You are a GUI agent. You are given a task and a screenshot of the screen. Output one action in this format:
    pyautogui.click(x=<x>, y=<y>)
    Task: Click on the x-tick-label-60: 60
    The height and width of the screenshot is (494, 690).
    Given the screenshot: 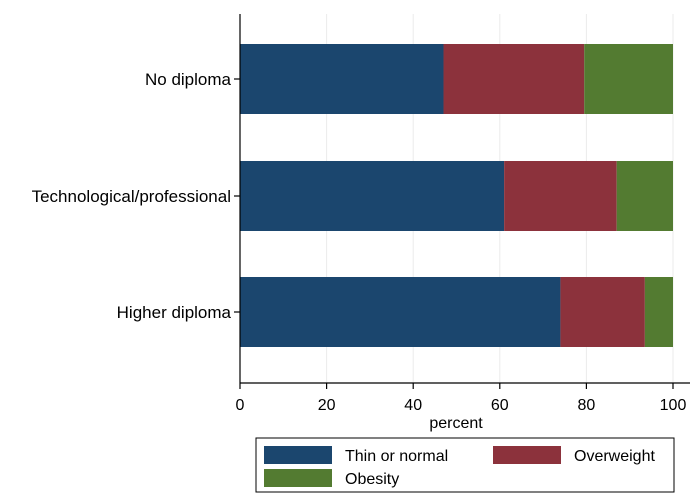 What is the action you would take?
    pyautogui.click(x=500, y=405)
    